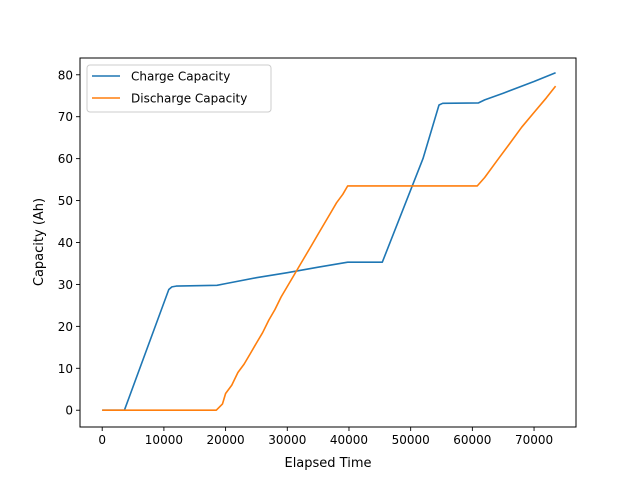 The width and height of the screenshot is (640, 480). What do you see at coordinates (189, 99) in the screenshot?
I see `legend-label-1: Discharge Capacity` at bounding box center [189, 99].